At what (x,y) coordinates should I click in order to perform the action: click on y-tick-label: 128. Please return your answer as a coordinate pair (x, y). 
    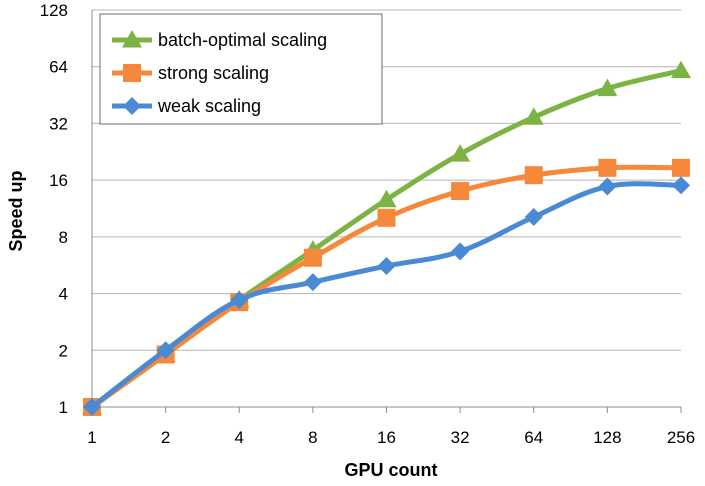
    Looking at the image, I should click on (54, 10).